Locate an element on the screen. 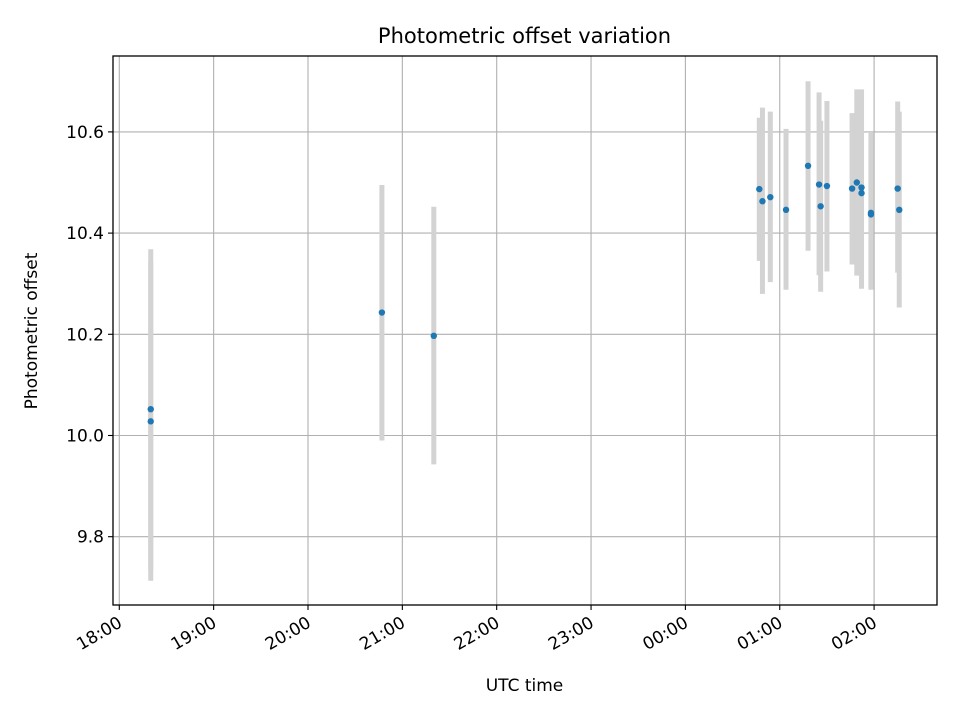 The image size is (960, 720). y-axis-ticks: 9.8 10.0 10.2 10.4 10.6 is located at coordinates (89, 335).